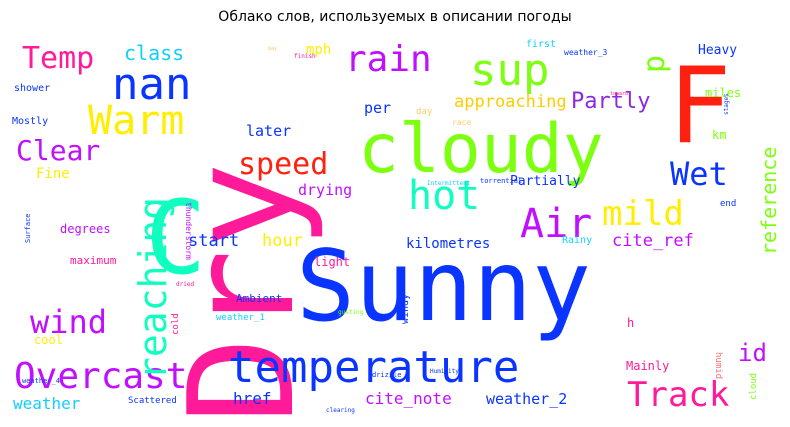 Image resolution: width=790 pixels, height=427 pixels. Describe the element at coordinates (85, 229) in the screenshot. I see `word-degrees: degrees` at that location.